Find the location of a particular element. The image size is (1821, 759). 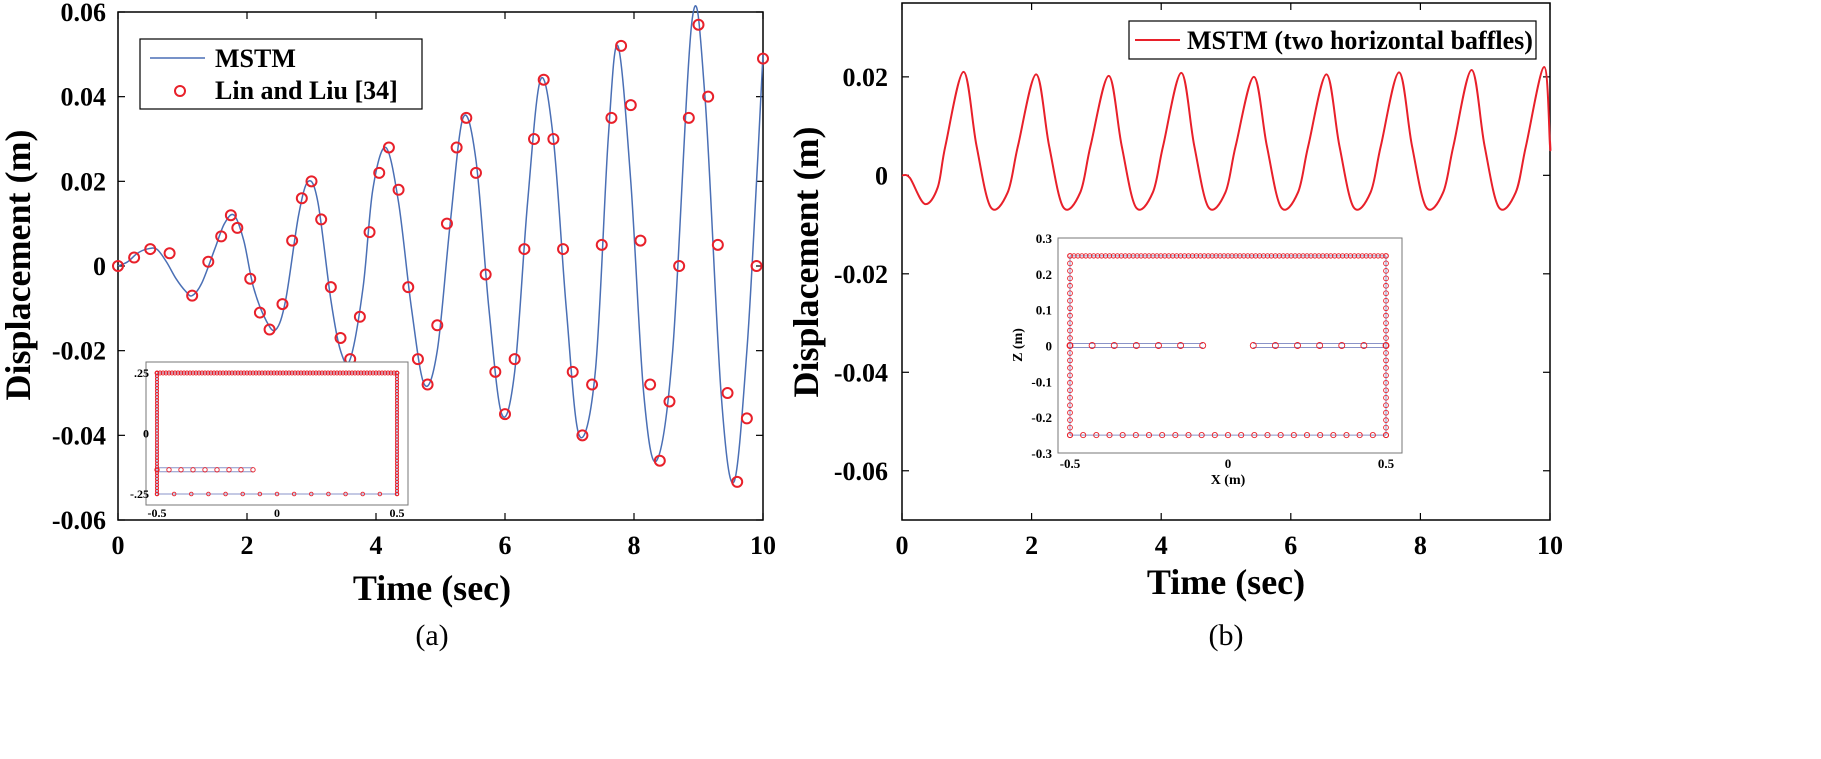

y-tick-label-b: -0.02 is located at coordinates (861, 274).